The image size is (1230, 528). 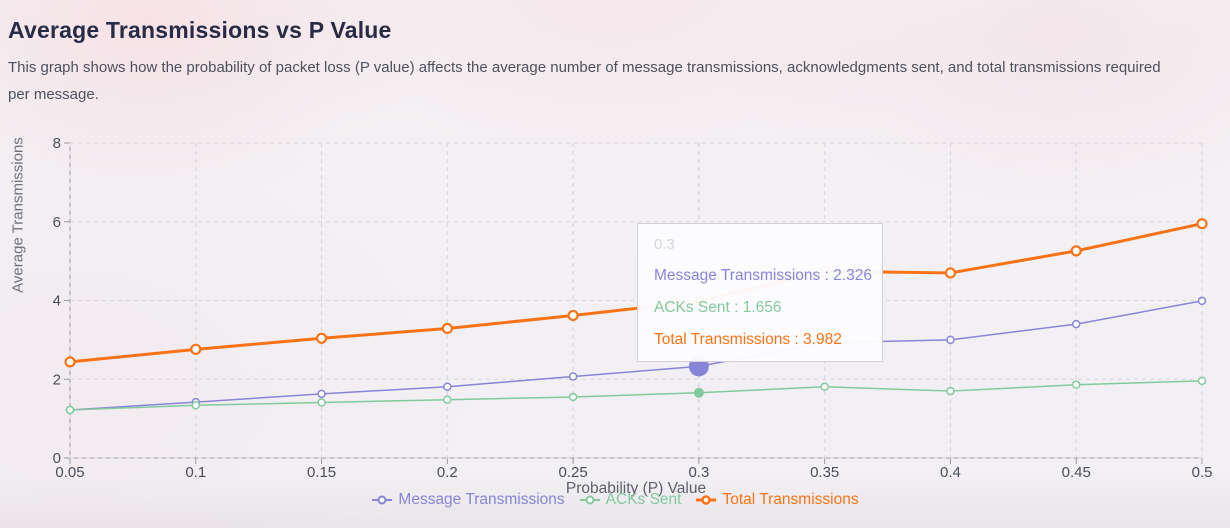 What do you see at coordinates (18, 215) in the screenshot?
I see `y-axis-label: Average Transmissions` at bounding box center [18, 215].